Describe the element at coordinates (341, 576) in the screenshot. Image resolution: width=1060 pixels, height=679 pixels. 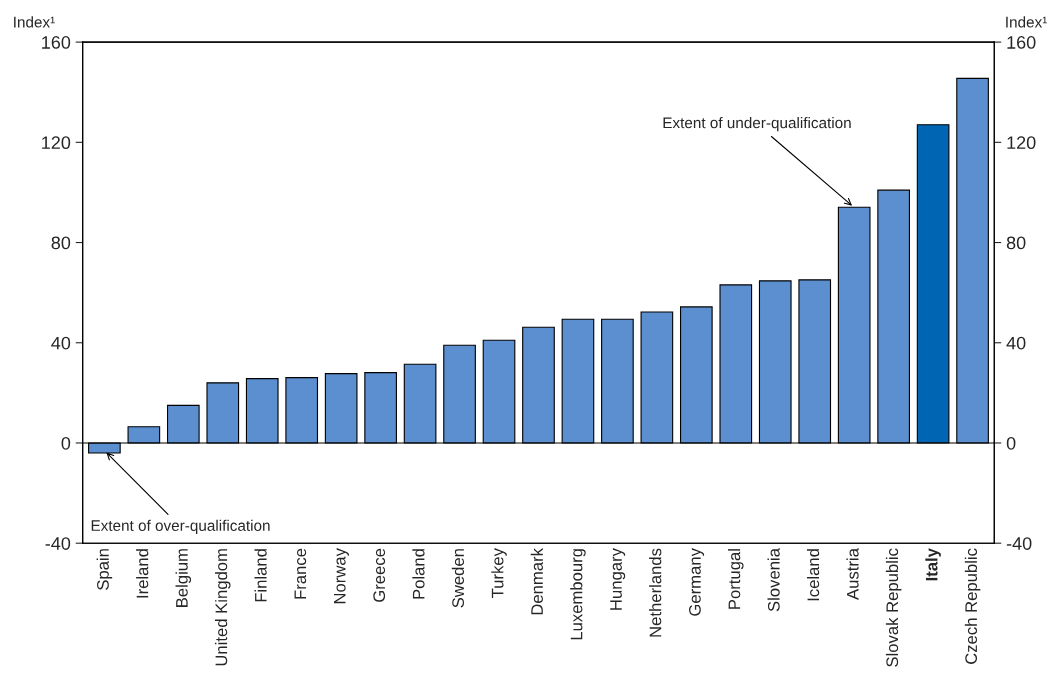
I see `x-tick-label: Norway` at that location.